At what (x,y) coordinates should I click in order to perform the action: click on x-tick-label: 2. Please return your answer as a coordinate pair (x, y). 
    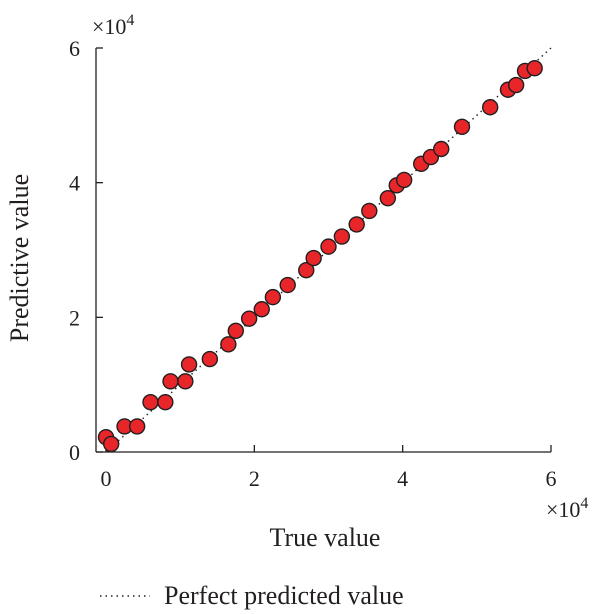
    Looking at the image, I should click on (254, 478).